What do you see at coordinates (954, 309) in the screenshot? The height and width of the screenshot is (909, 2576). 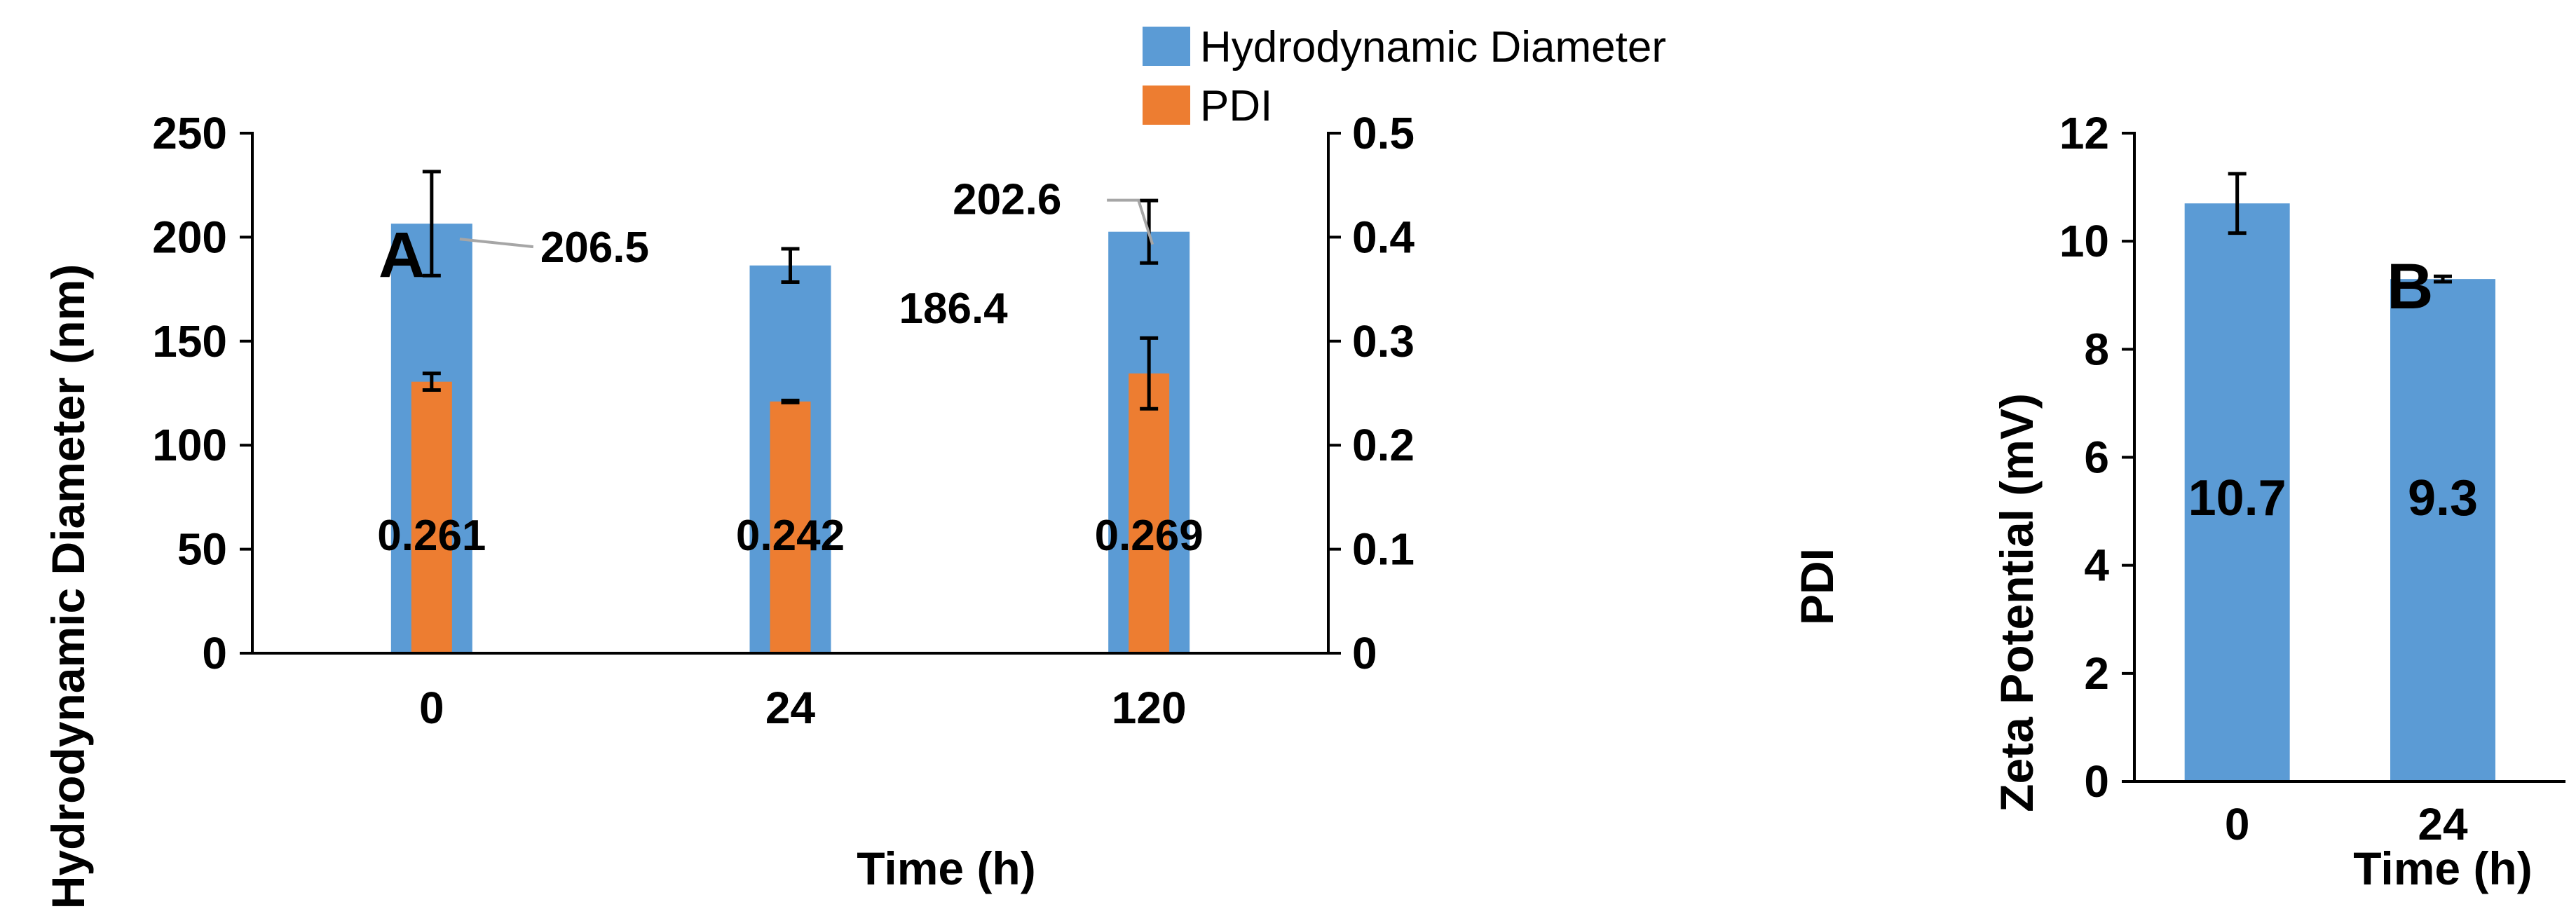 I see `diameter-data-label: 186.4` at bounding box center [954, 309].